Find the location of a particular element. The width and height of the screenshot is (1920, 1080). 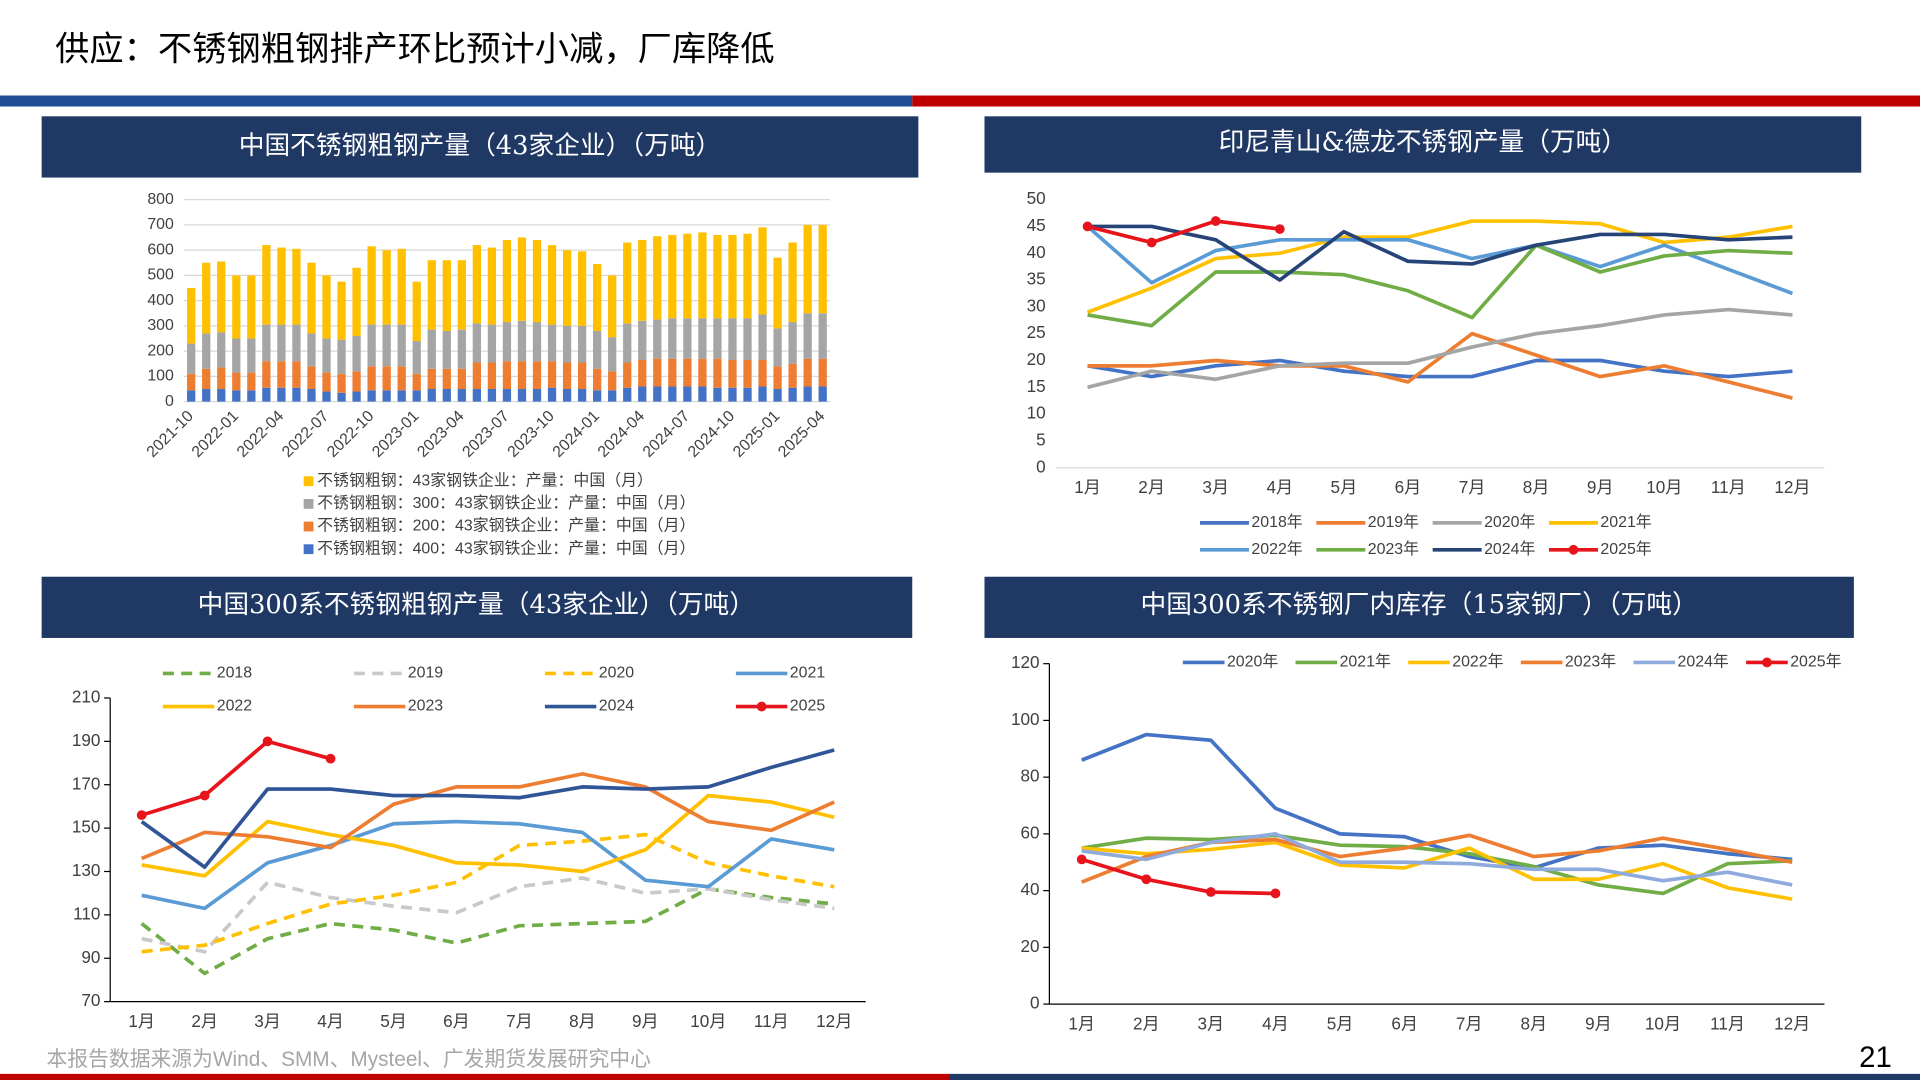

y-tick-label: 600 is located at coordinates (160, 249).